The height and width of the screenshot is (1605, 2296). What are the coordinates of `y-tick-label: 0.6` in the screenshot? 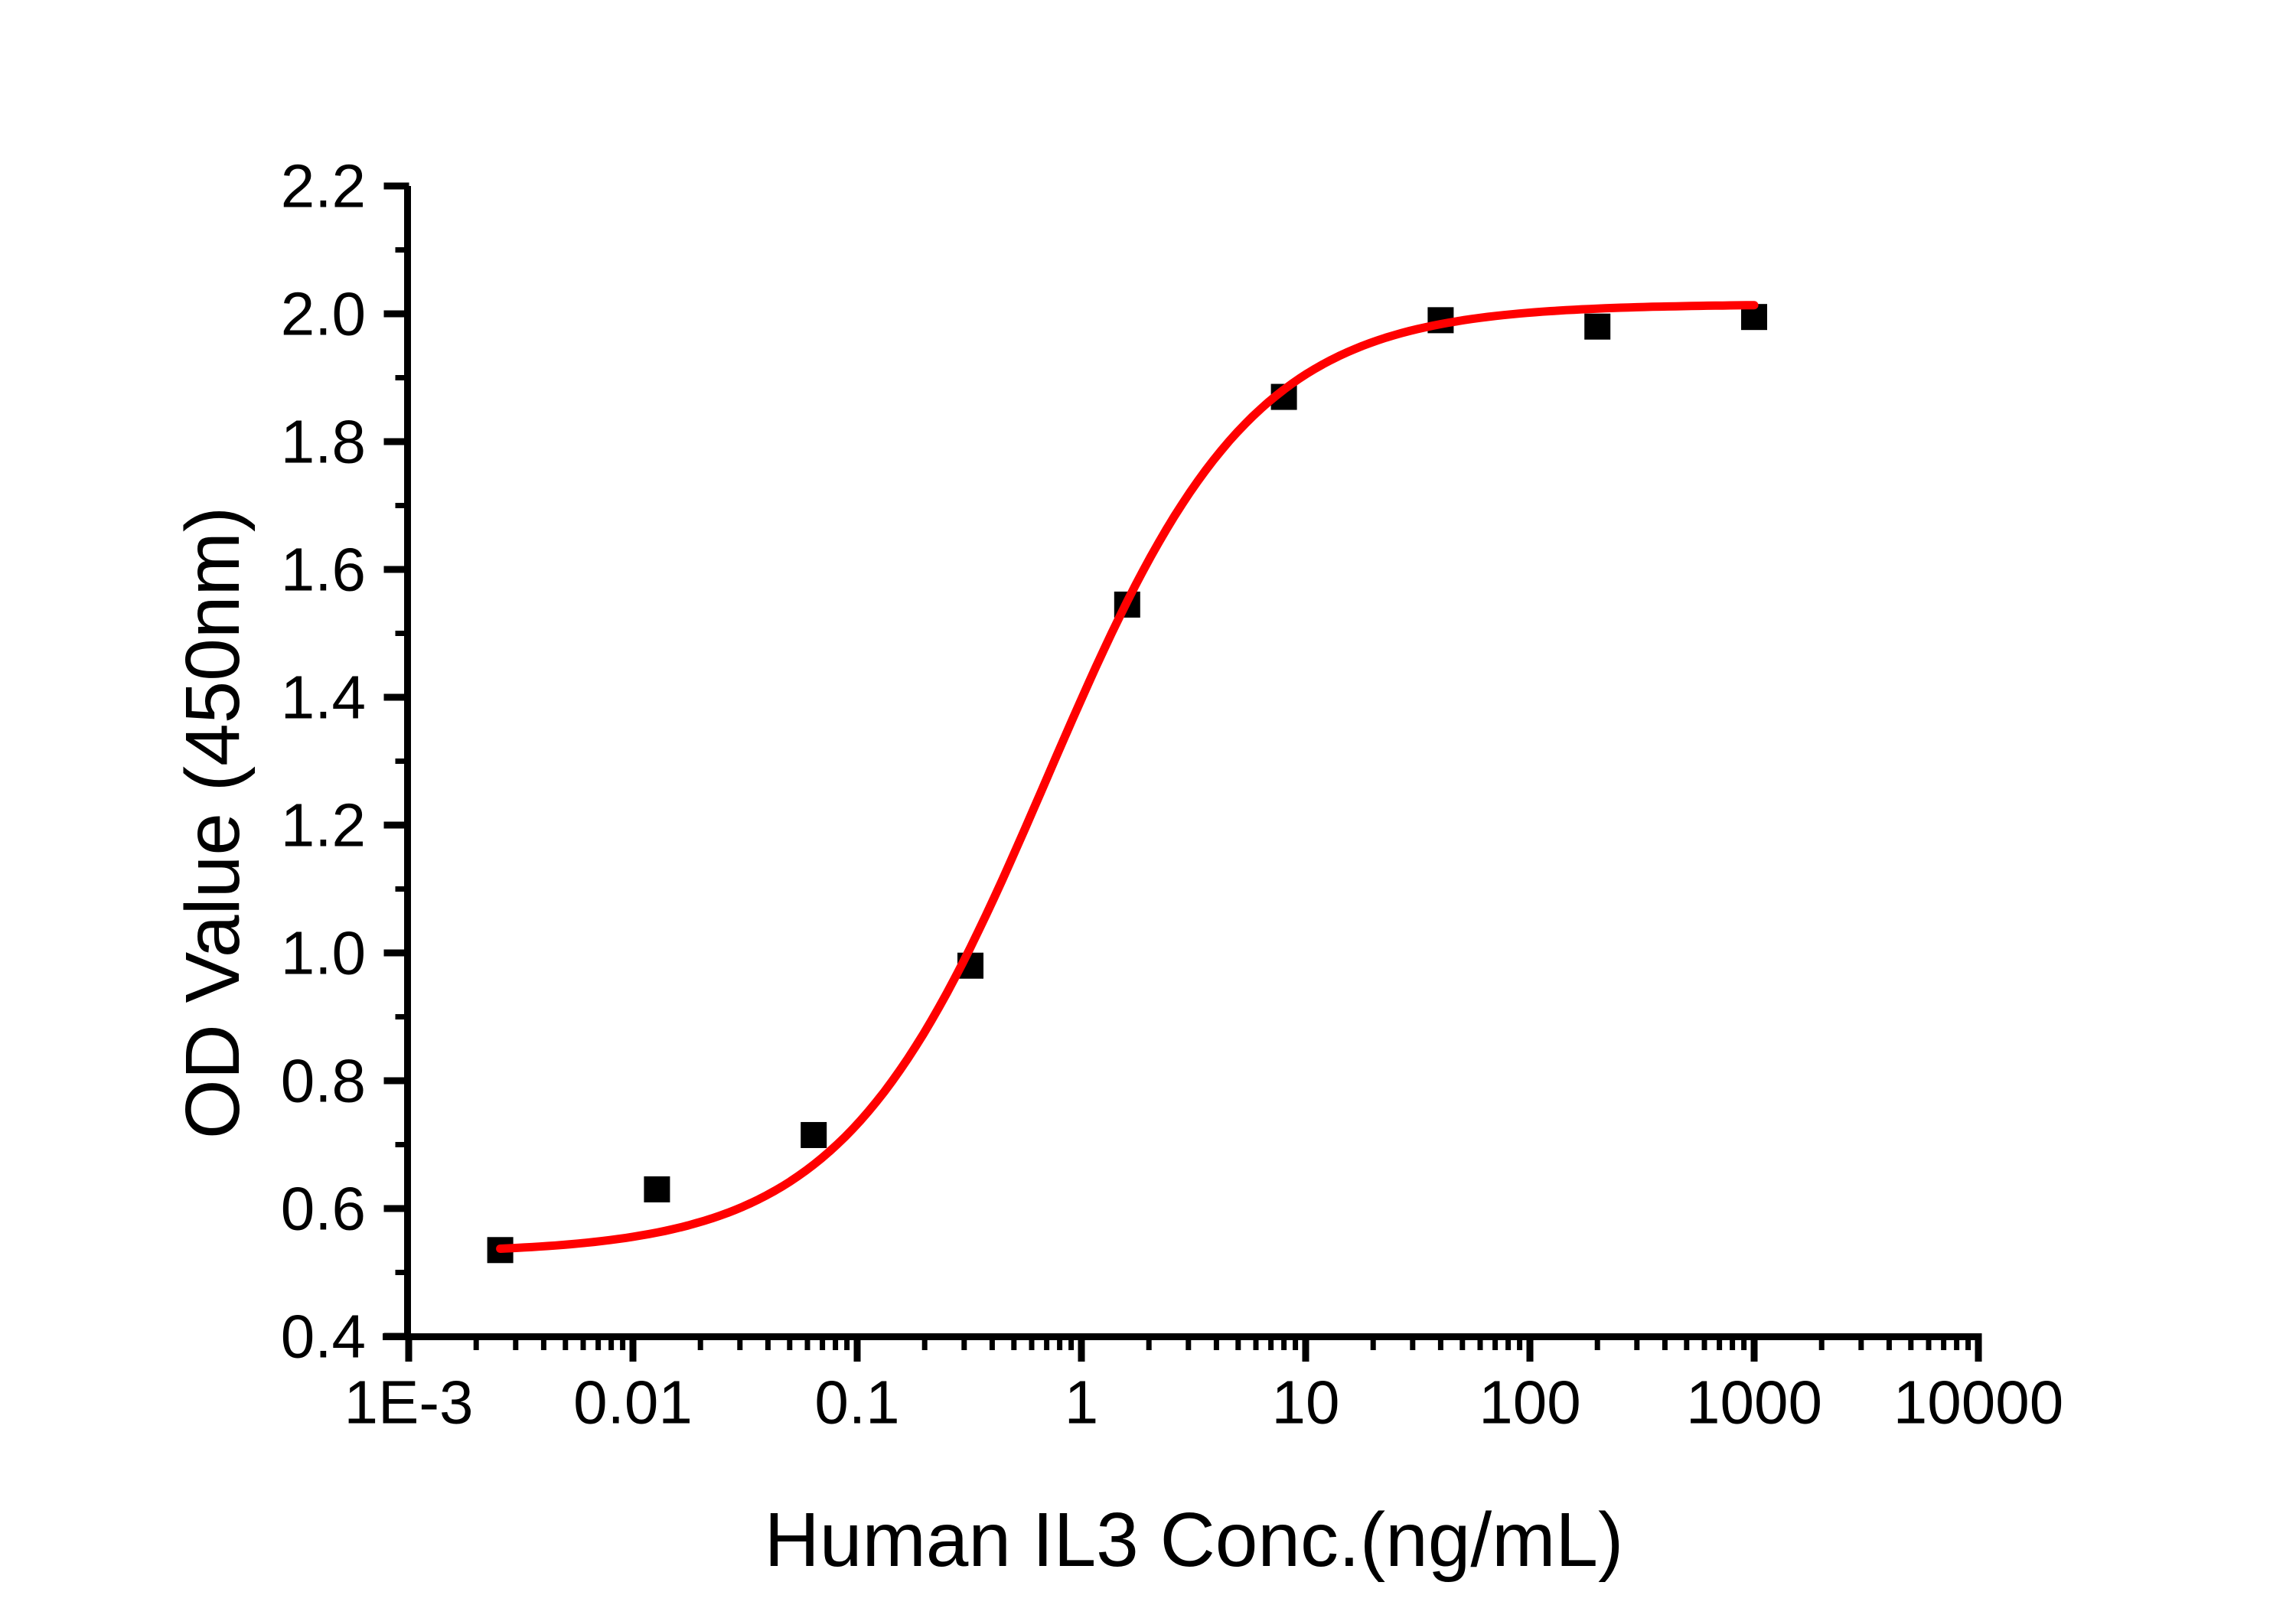 It's located at (323, 1209).